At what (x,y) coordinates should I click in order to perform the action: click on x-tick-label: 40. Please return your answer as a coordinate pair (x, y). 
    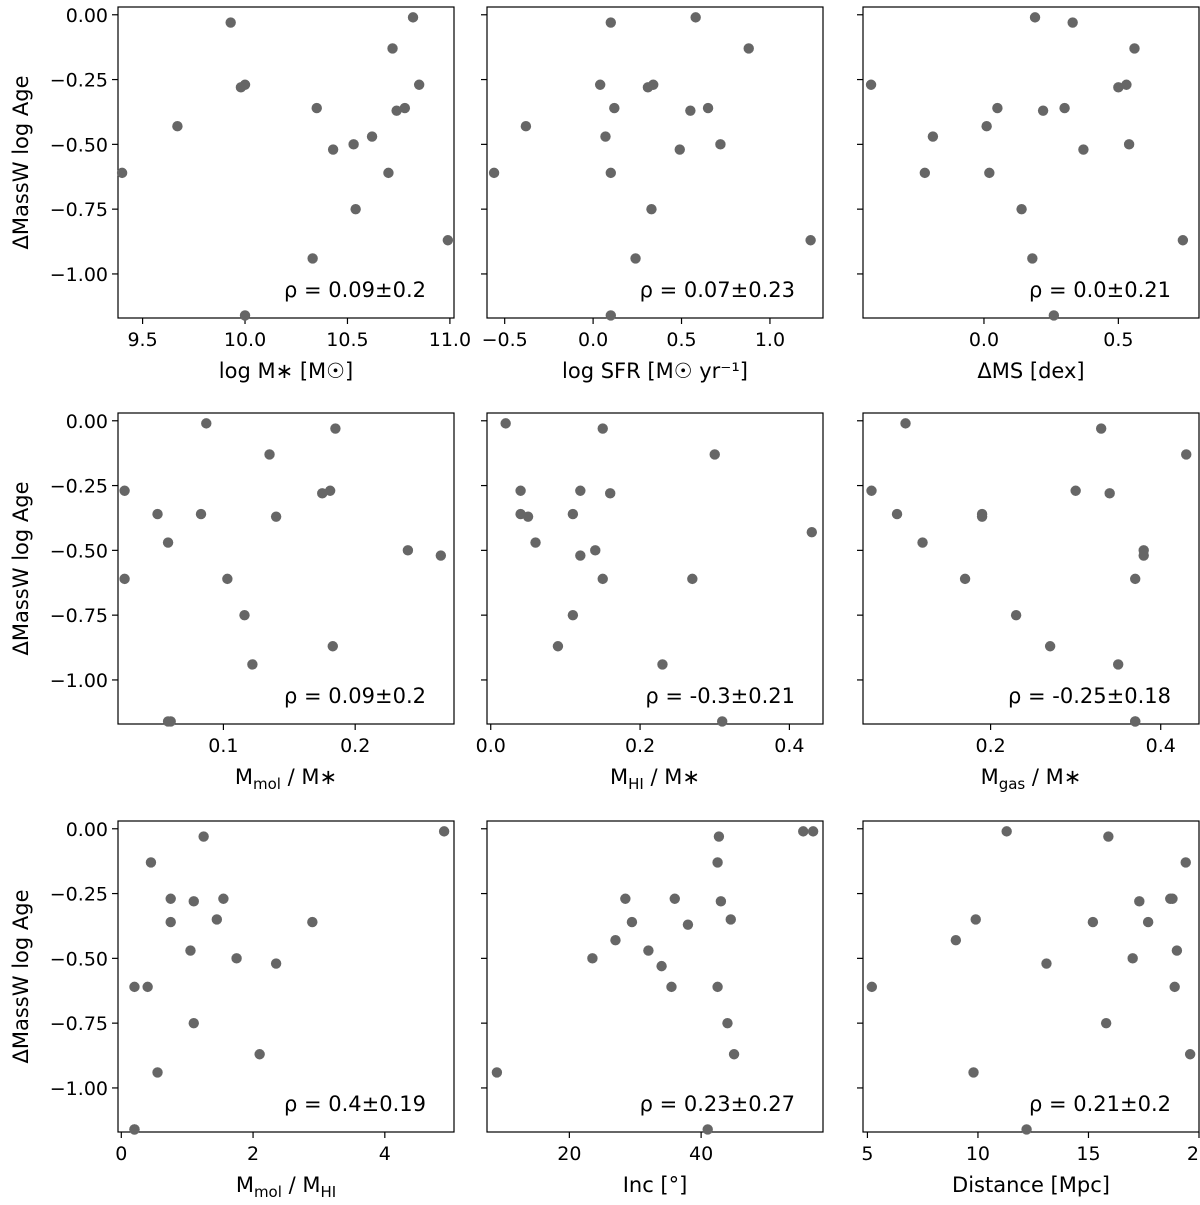
    Looking at the image, I should click on (701, 1154).